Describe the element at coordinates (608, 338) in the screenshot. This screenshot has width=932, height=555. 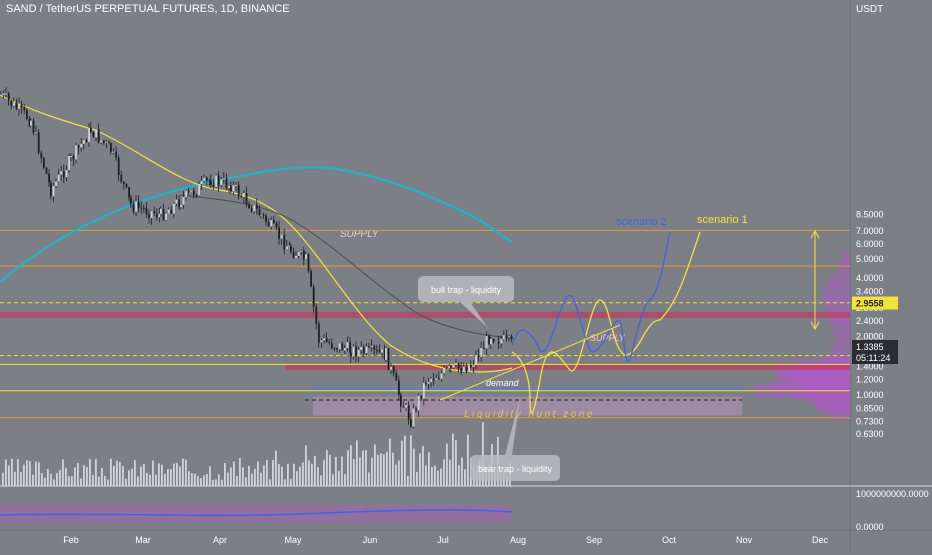
I see `zone-label: SUPPLY` at that location.